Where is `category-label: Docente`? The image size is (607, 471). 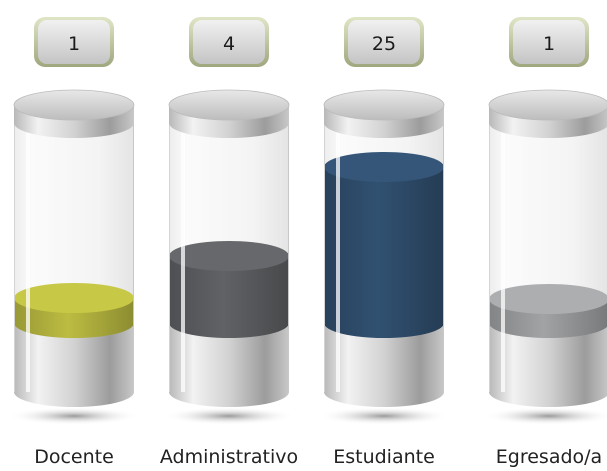
category-label: Docente is located at coordinates (74, 457).